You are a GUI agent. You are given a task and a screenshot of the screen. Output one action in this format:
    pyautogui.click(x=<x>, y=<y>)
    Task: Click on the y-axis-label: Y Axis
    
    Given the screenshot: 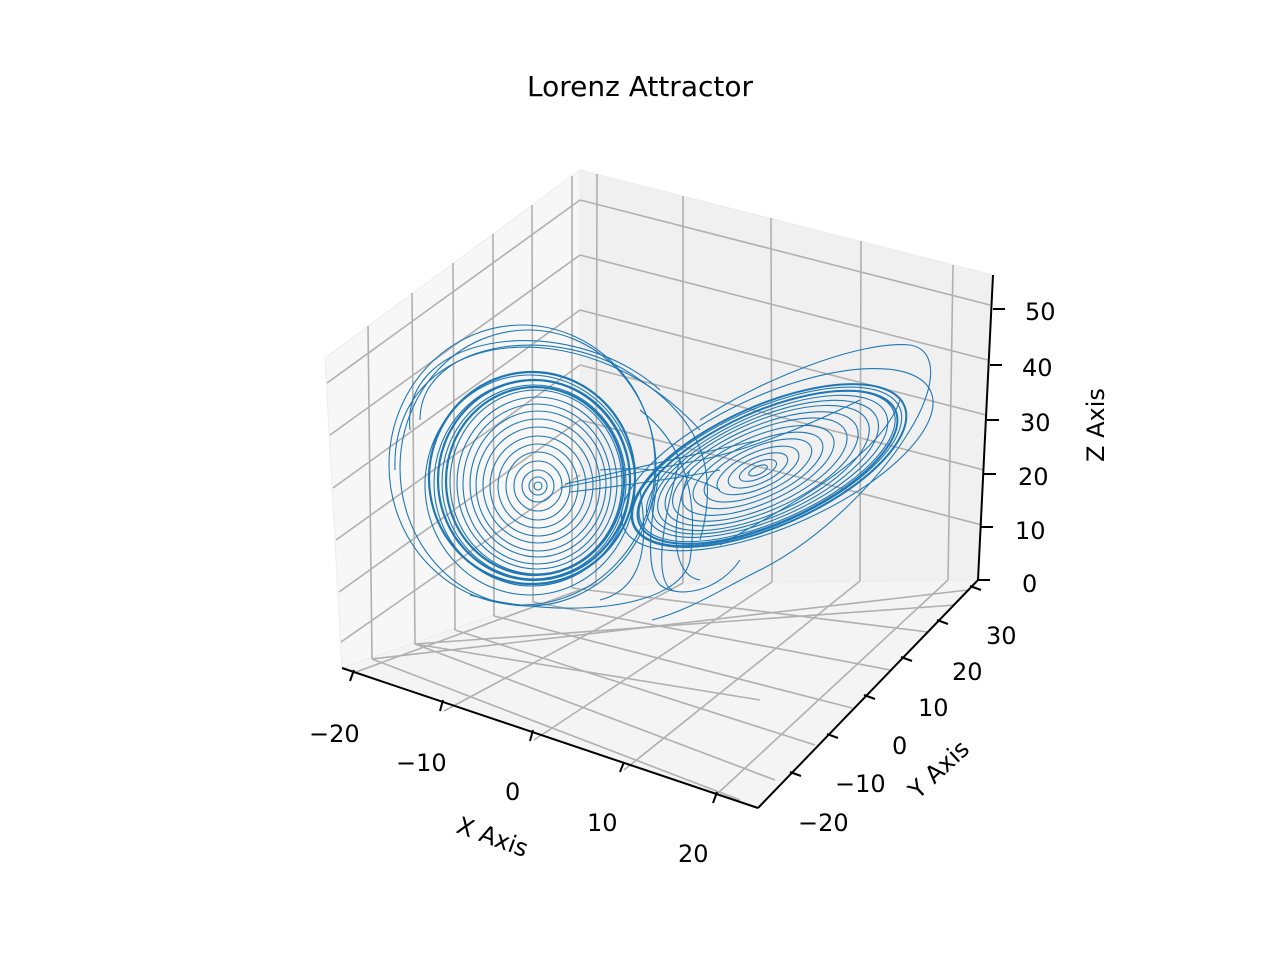 What is the action you would take?
    pyautogui.click(x=938, y=770)
    